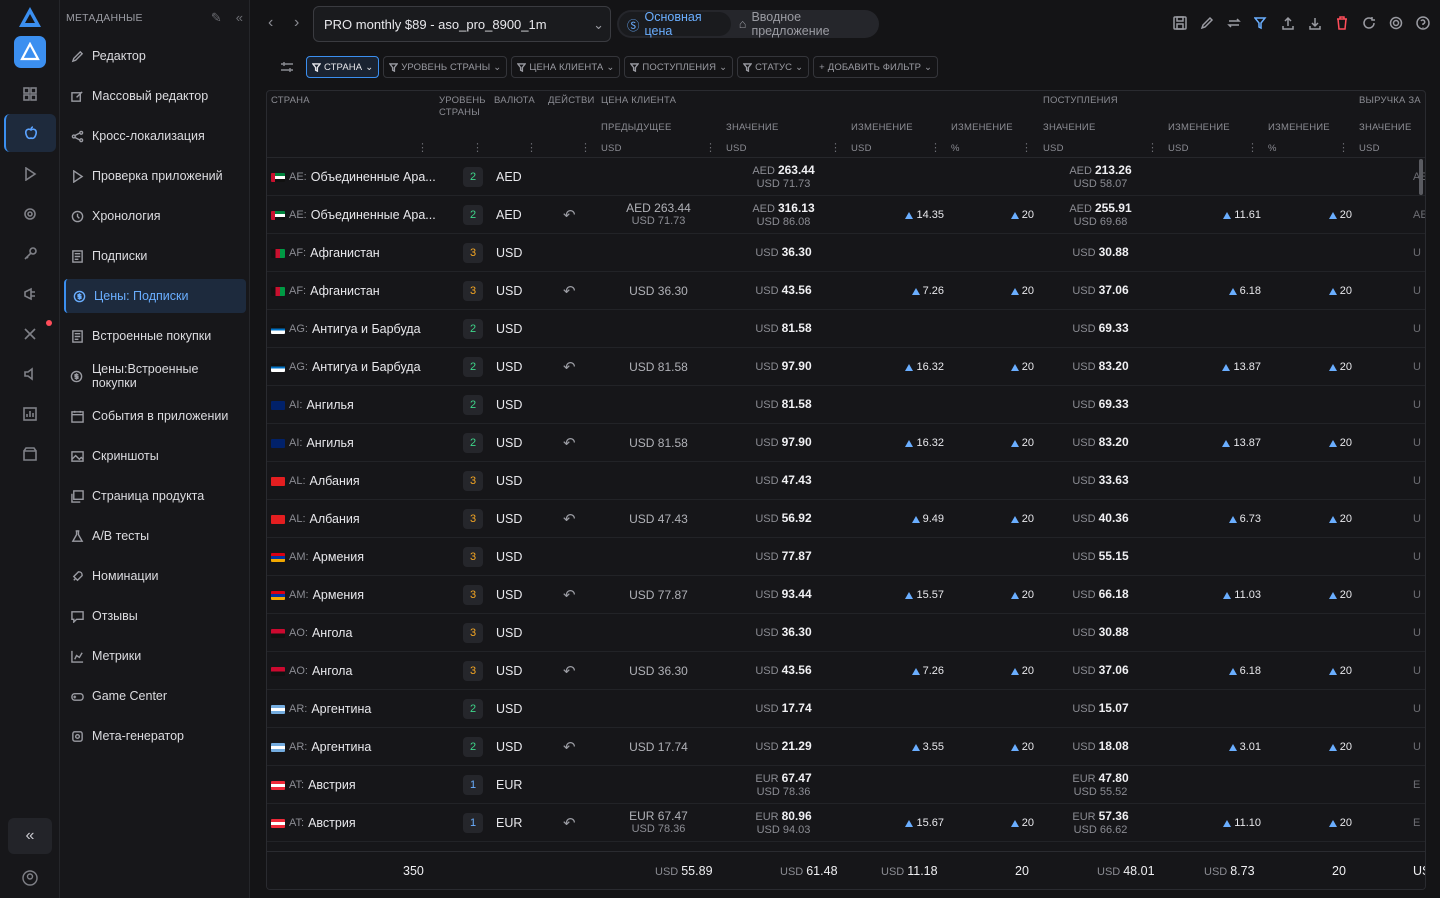  What do you see at coordinates (271, 22) in the screenshot?
I see `back-arrow-icon: ‹` at bounding box center [271, 22].